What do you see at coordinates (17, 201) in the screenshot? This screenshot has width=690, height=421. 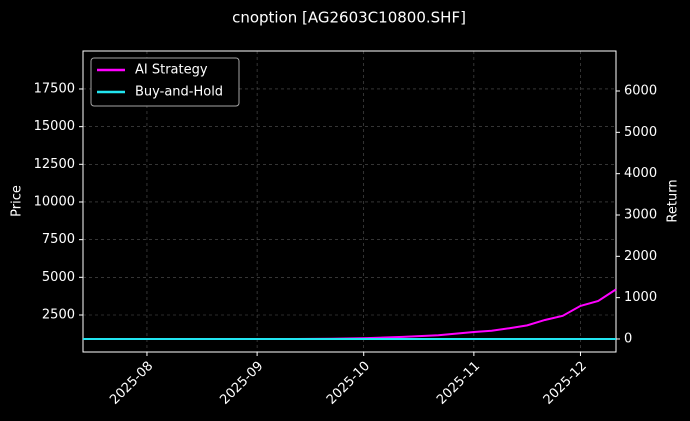 I see `y-axis-label: Price` at bounding box center [17, 201].